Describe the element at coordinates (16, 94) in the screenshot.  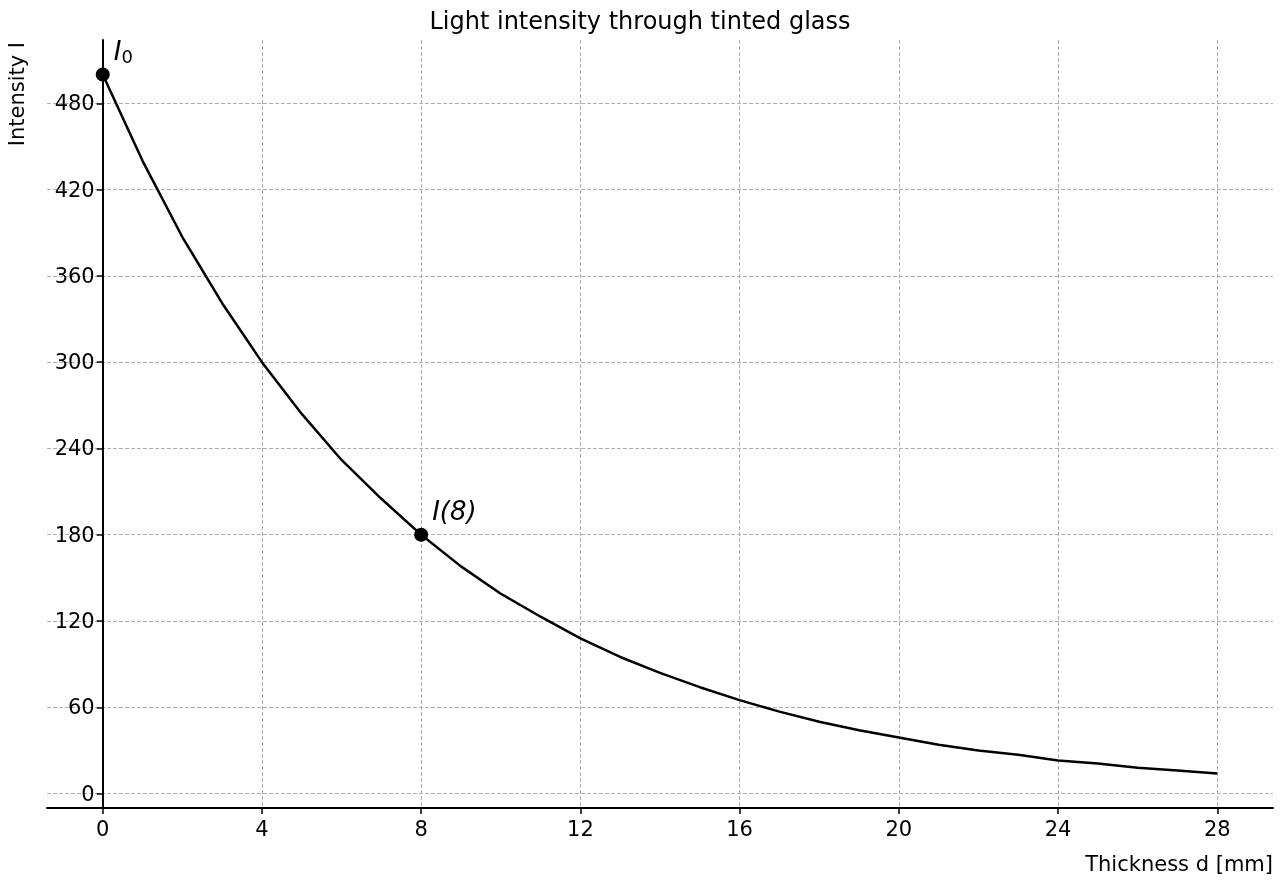
I see `y-axis-title: Intensity I` at that location.